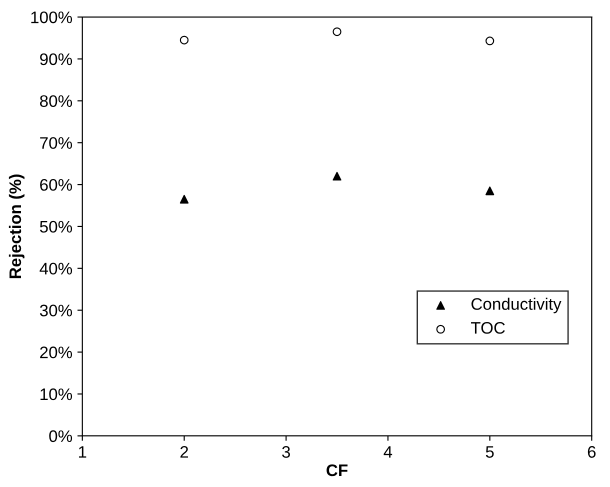 The width and height of the screenshot is (610, 487). What do you see at coordinates (56, 101) in the screenshot?
I see `y-tick-label: 80%` at bounding box center [56, 101].